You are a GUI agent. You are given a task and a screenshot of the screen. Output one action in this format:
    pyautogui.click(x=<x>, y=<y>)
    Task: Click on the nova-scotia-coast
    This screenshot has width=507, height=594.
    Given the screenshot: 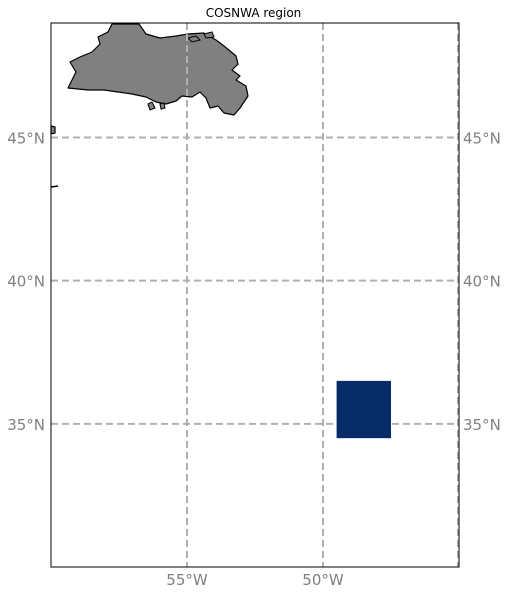 What is the action you would take?
    pyautogui.click(x=53, y=130)
    